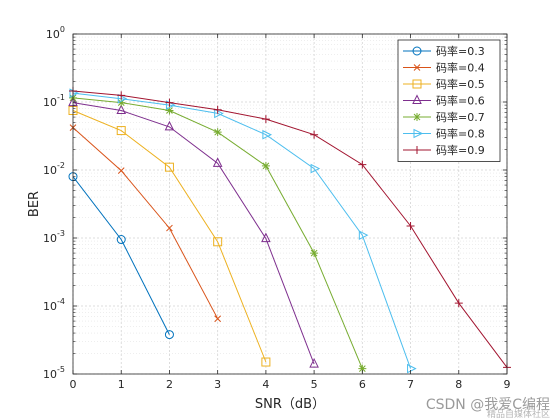 Image resolution: width=560 pixels, height=420 pixels. Describe the element at coordinates (460, 51) in the screenshot. I see `legend-label: 码率=0.3` at that location.